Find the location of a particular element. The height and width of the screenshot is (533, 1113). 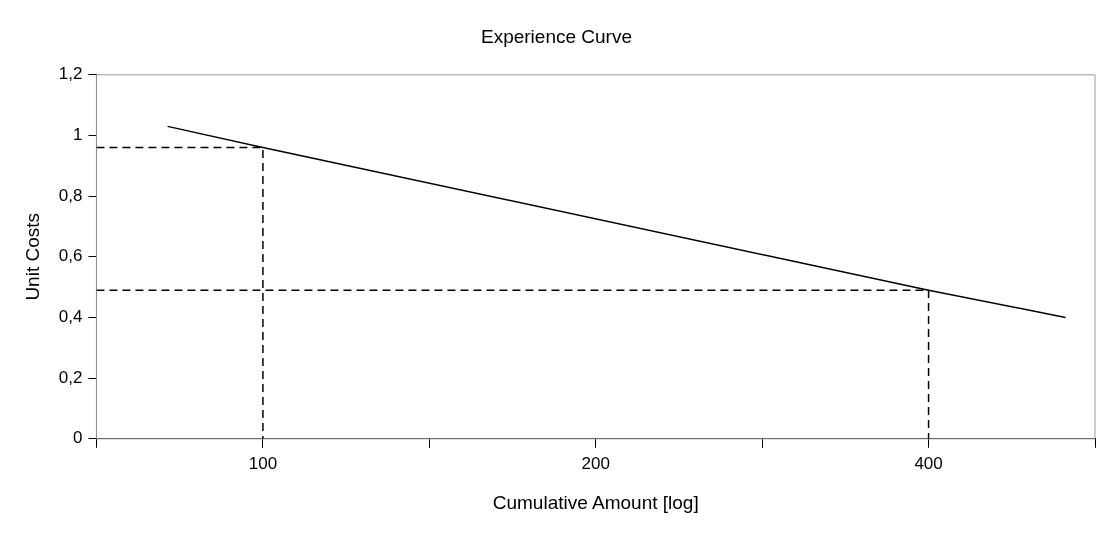

y-tick-label: 0,4 is located at coordinates (70, 317).